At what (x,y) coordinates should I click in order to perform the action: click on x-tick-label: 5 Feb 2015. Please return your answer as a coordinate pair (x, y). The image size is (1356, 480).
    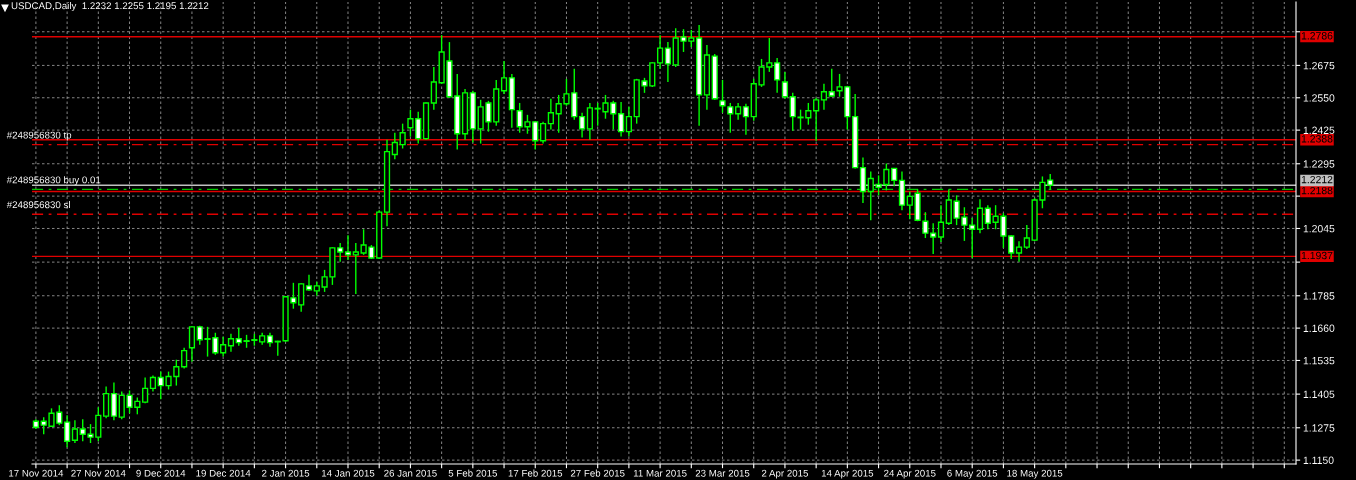
    Looking at the image, I should click on (473, 473).